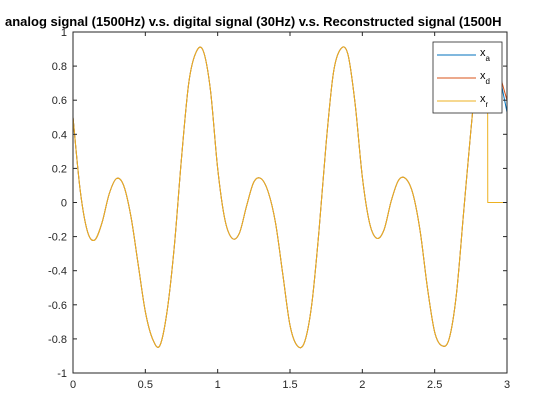  I want to click on legend-label-x_d: xd, so click(485, 78).